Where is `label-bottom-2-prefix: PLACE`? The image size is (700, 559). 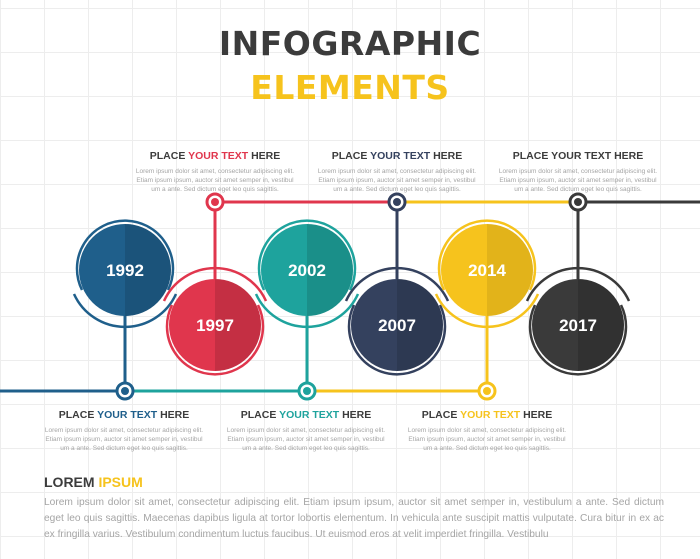 label-bottom-2-prefix: PLACE is located at coordinates (260, 415).